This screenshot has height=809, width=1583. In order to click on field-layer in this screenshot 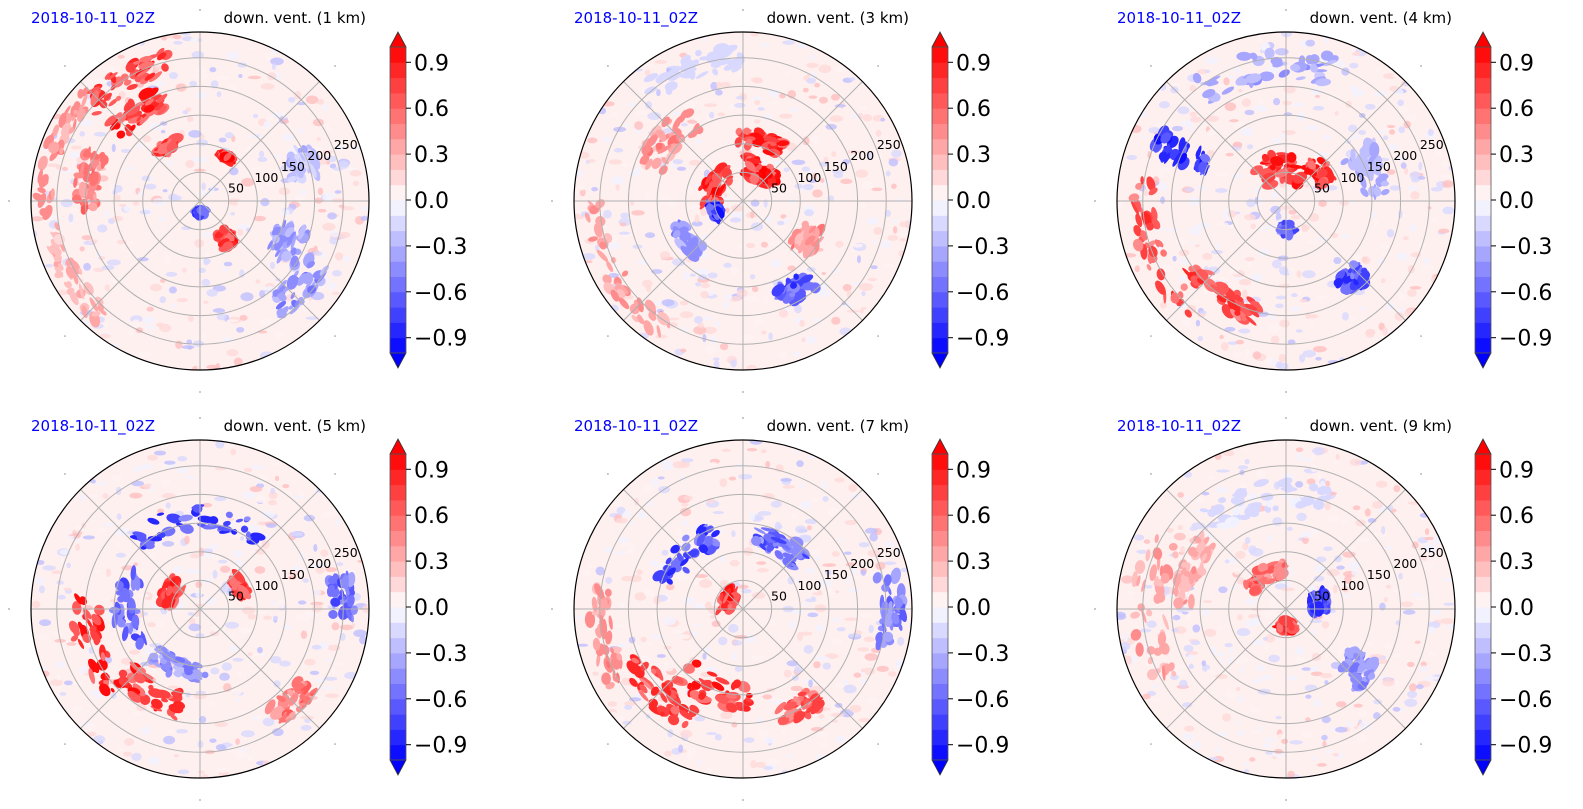, I will do `click(1286, 201)`.